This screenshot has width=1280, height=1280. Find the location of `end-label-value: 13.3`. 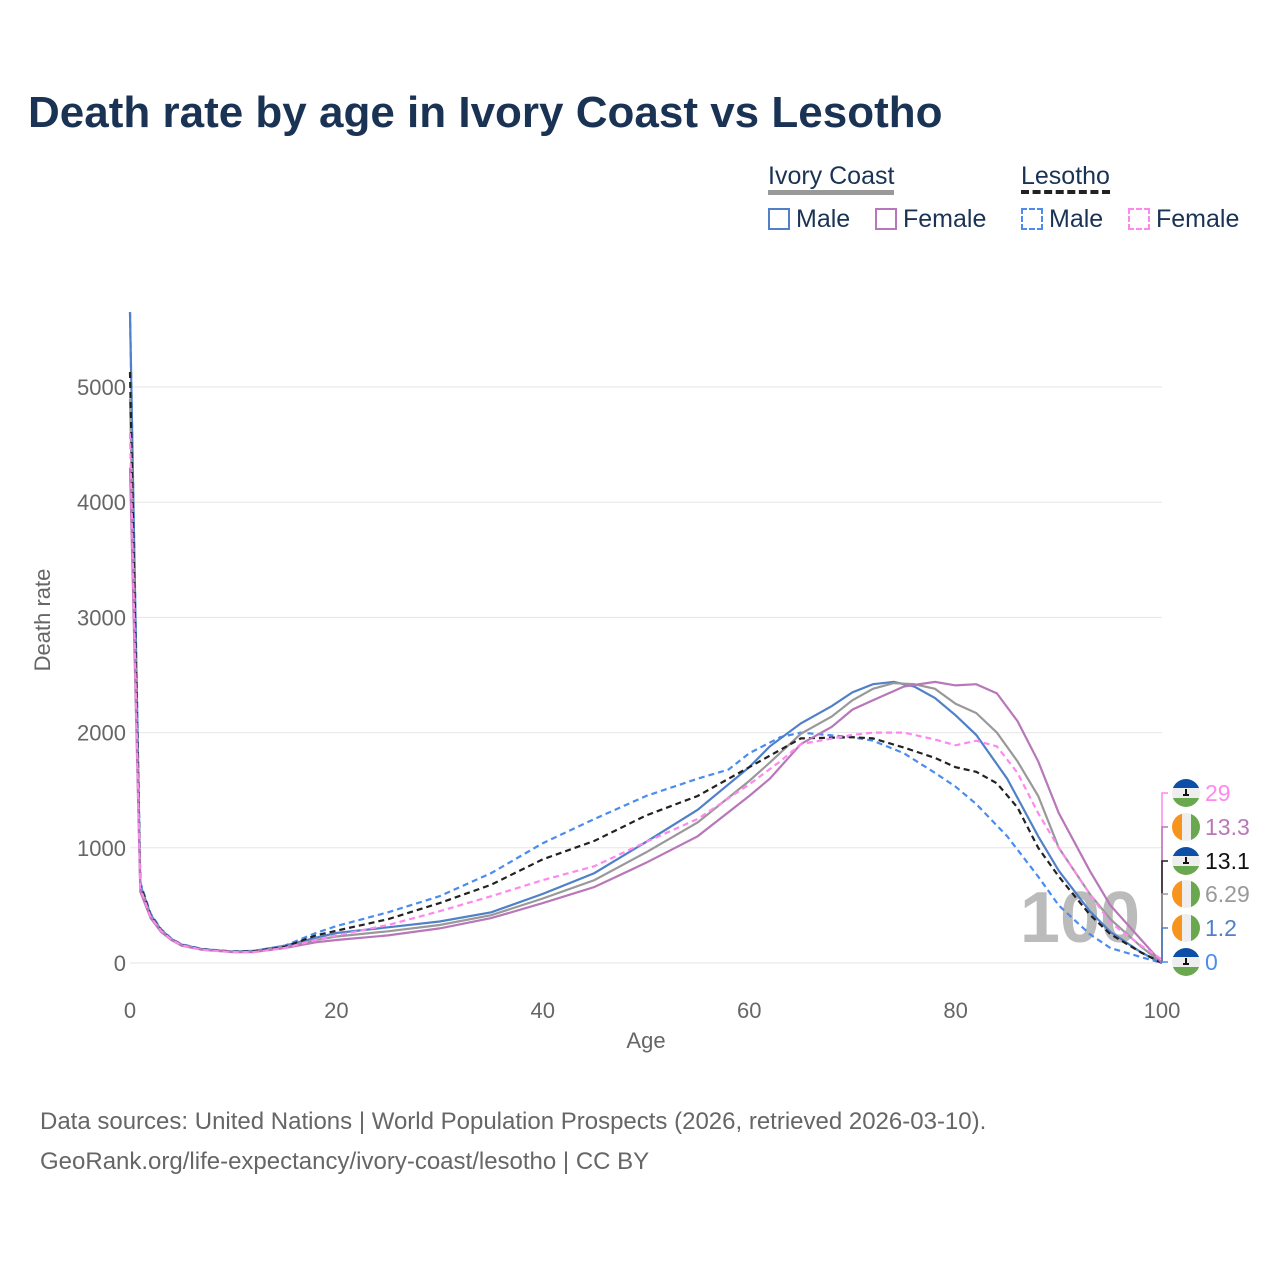

end-label-value: 13.3 is located at coordinates (1227, 827).